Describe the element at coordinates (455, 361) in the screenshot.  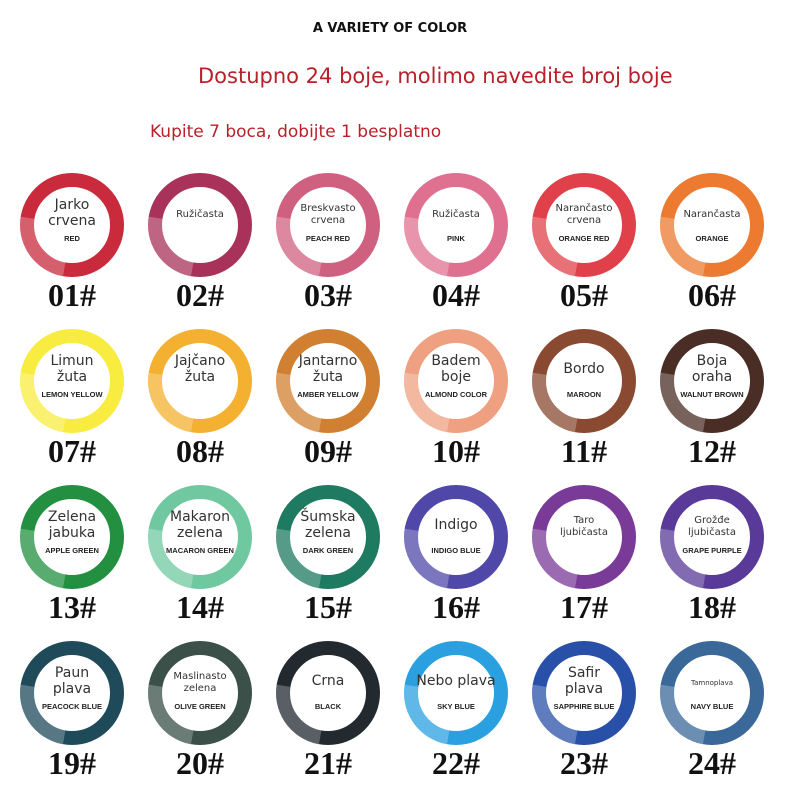
I see `color-name: Badem` at that location.